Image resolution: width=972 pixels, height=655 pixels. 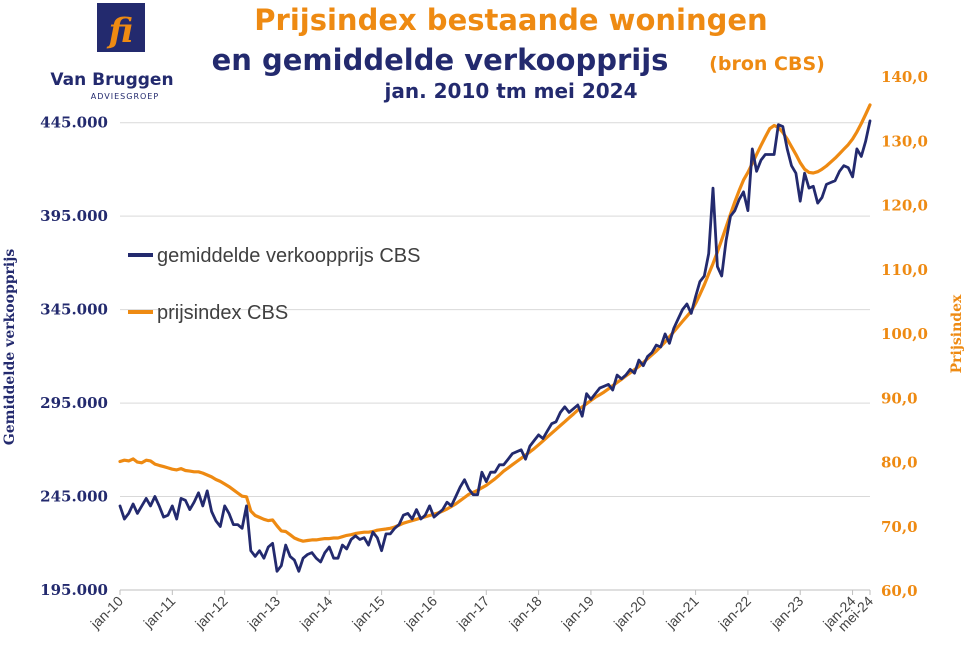 I want to click on y-tick-label-right: 110,0, so click(x=904, y=270).